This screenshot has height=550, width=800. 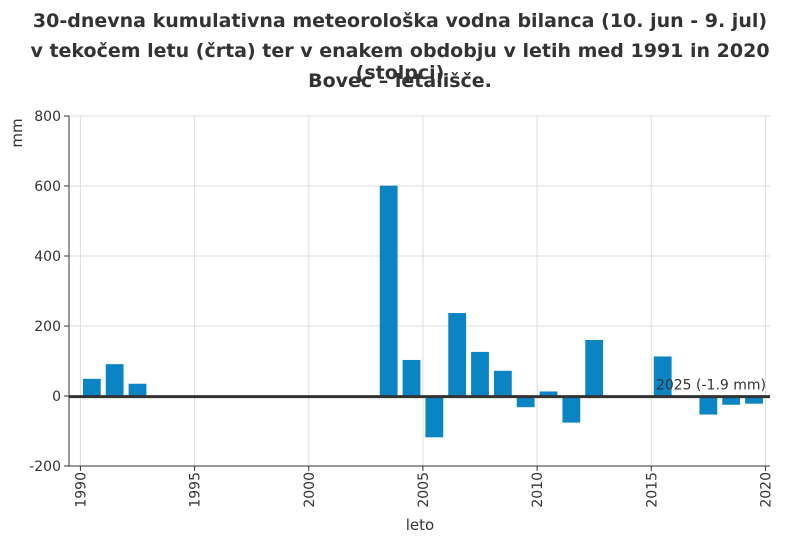 What do you see at coordinates (754, 400) in the screenshot?
I see `bar-2020` at bounding box center [754, 400].